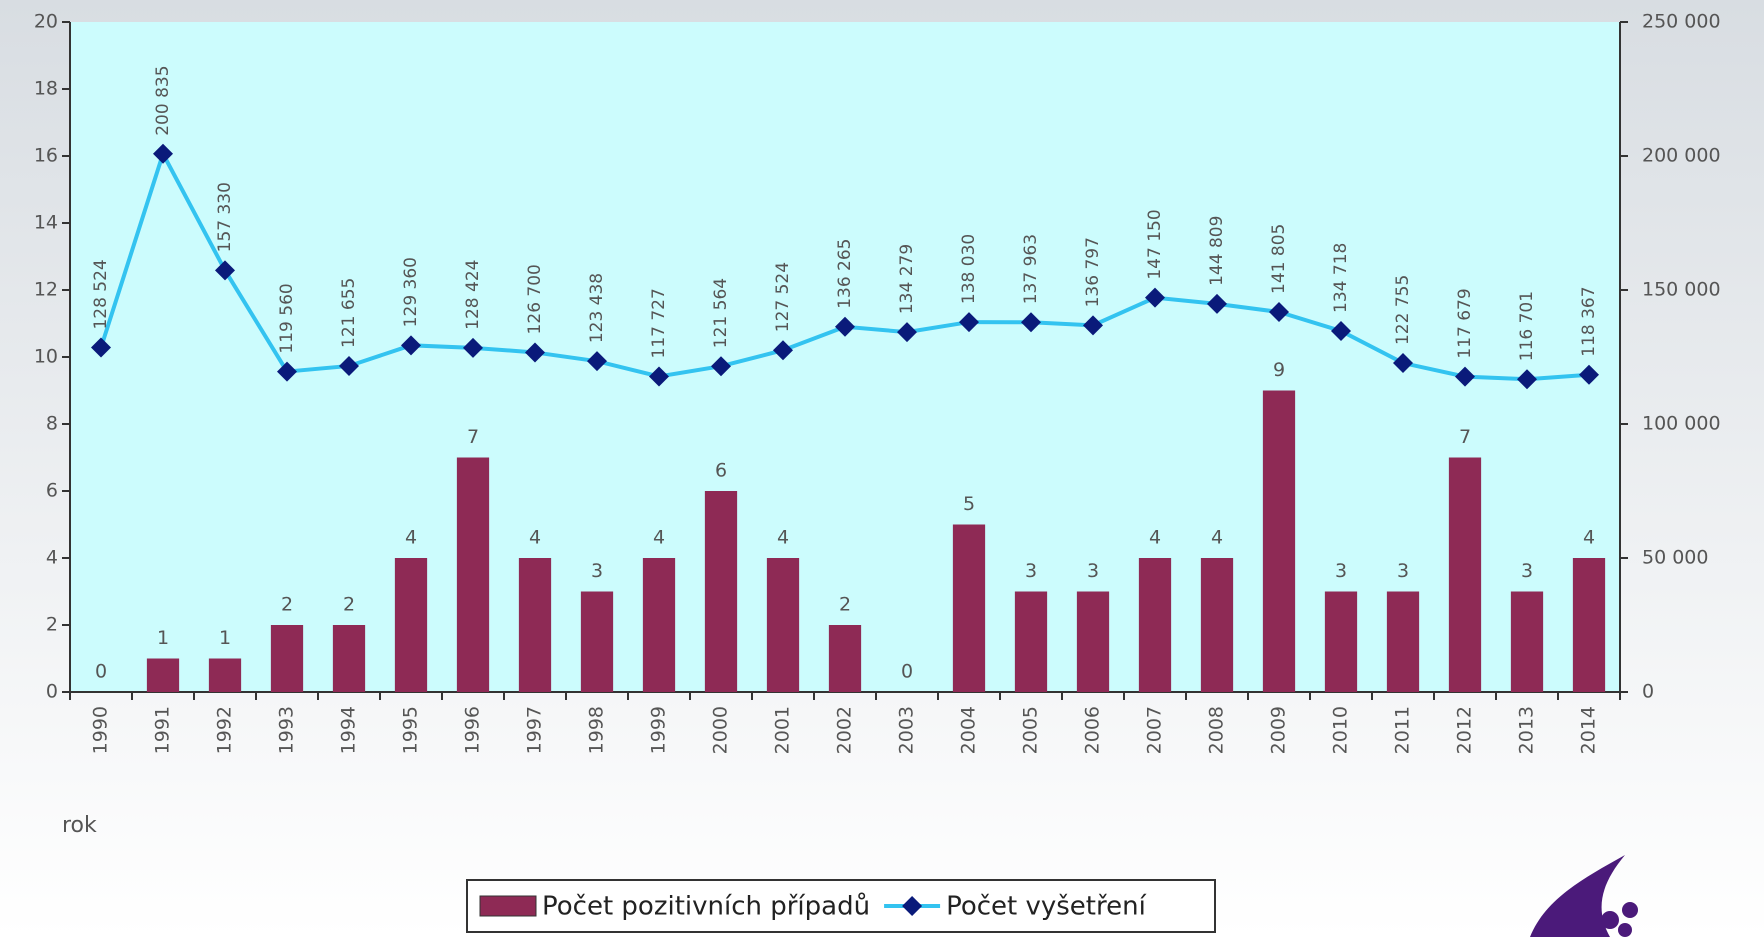 The height and width of the screenshot is (937, 1764). What do you see at coordinates (1589, 730) in the screenshot?
I see `x-tick-label: 2014` at bounding box center [1589, 730].